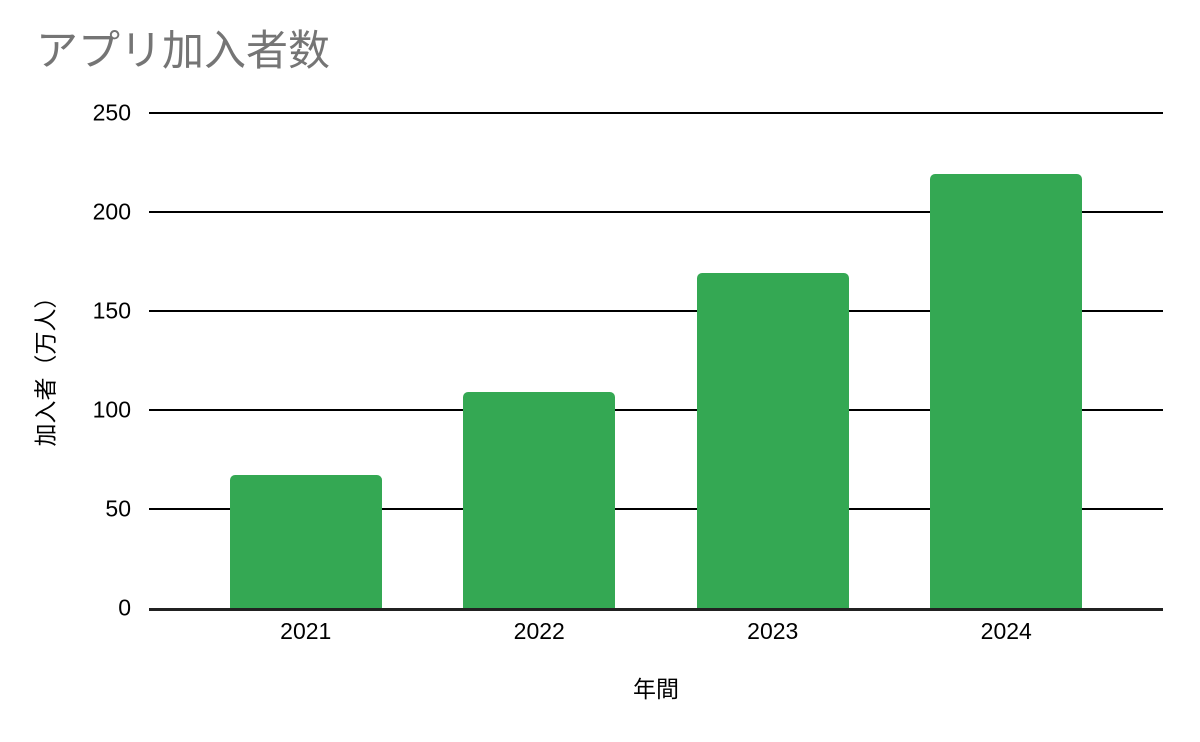 This screenshot has width=1200, height=742. Describe the element at coordinates (124, 607) in the screenshot. I see `y-tick-label: 0` at that location.